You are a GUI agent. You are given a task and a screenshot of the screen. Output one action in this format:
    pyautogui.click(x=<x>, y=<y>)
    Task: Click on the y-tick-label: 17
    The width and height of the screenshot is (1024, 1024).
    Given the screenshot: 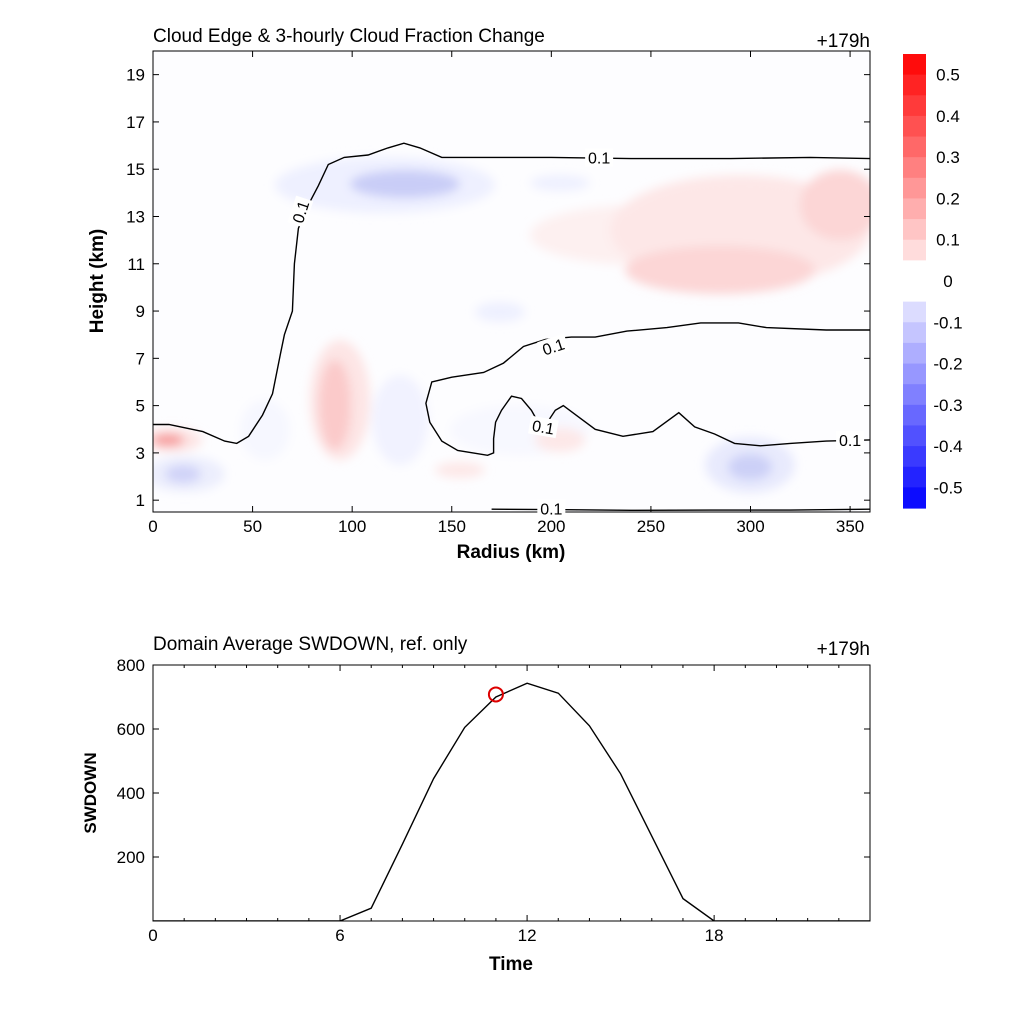 What is the action you would take?
    pyautogui.click(x=135, y=122)
    